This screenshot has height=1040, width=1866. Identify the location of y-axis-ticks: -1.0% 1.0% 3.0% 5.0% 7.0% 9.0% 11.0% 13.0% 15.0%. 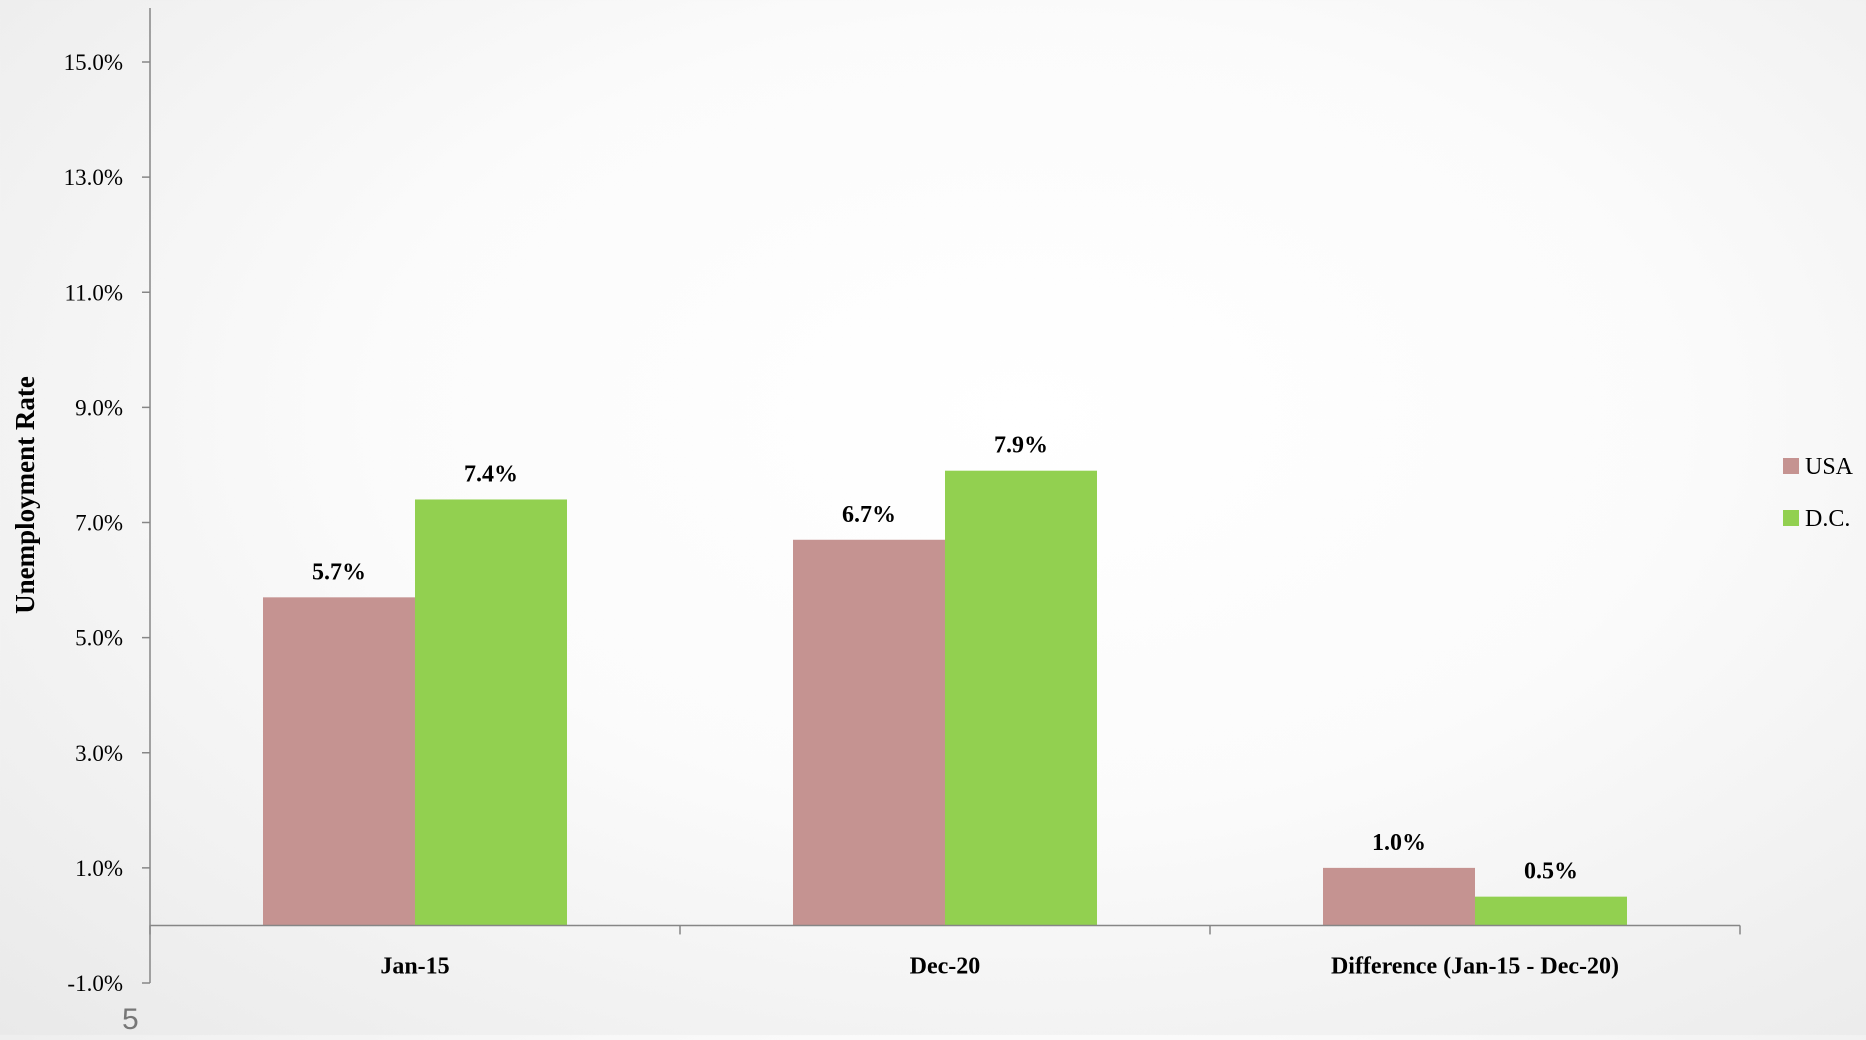
(107, 523).